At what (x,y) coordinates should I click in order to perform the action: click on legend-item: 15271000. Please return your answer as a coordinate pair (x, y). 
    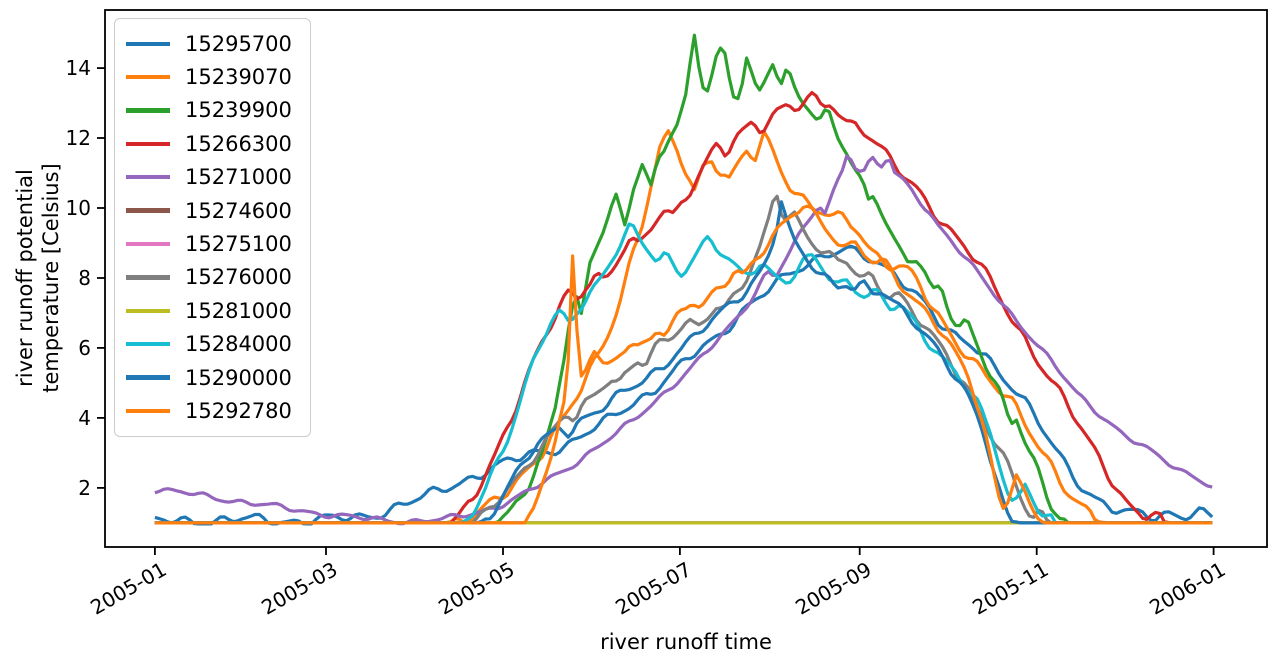
    Looking at the image, I should click on (209, 177).